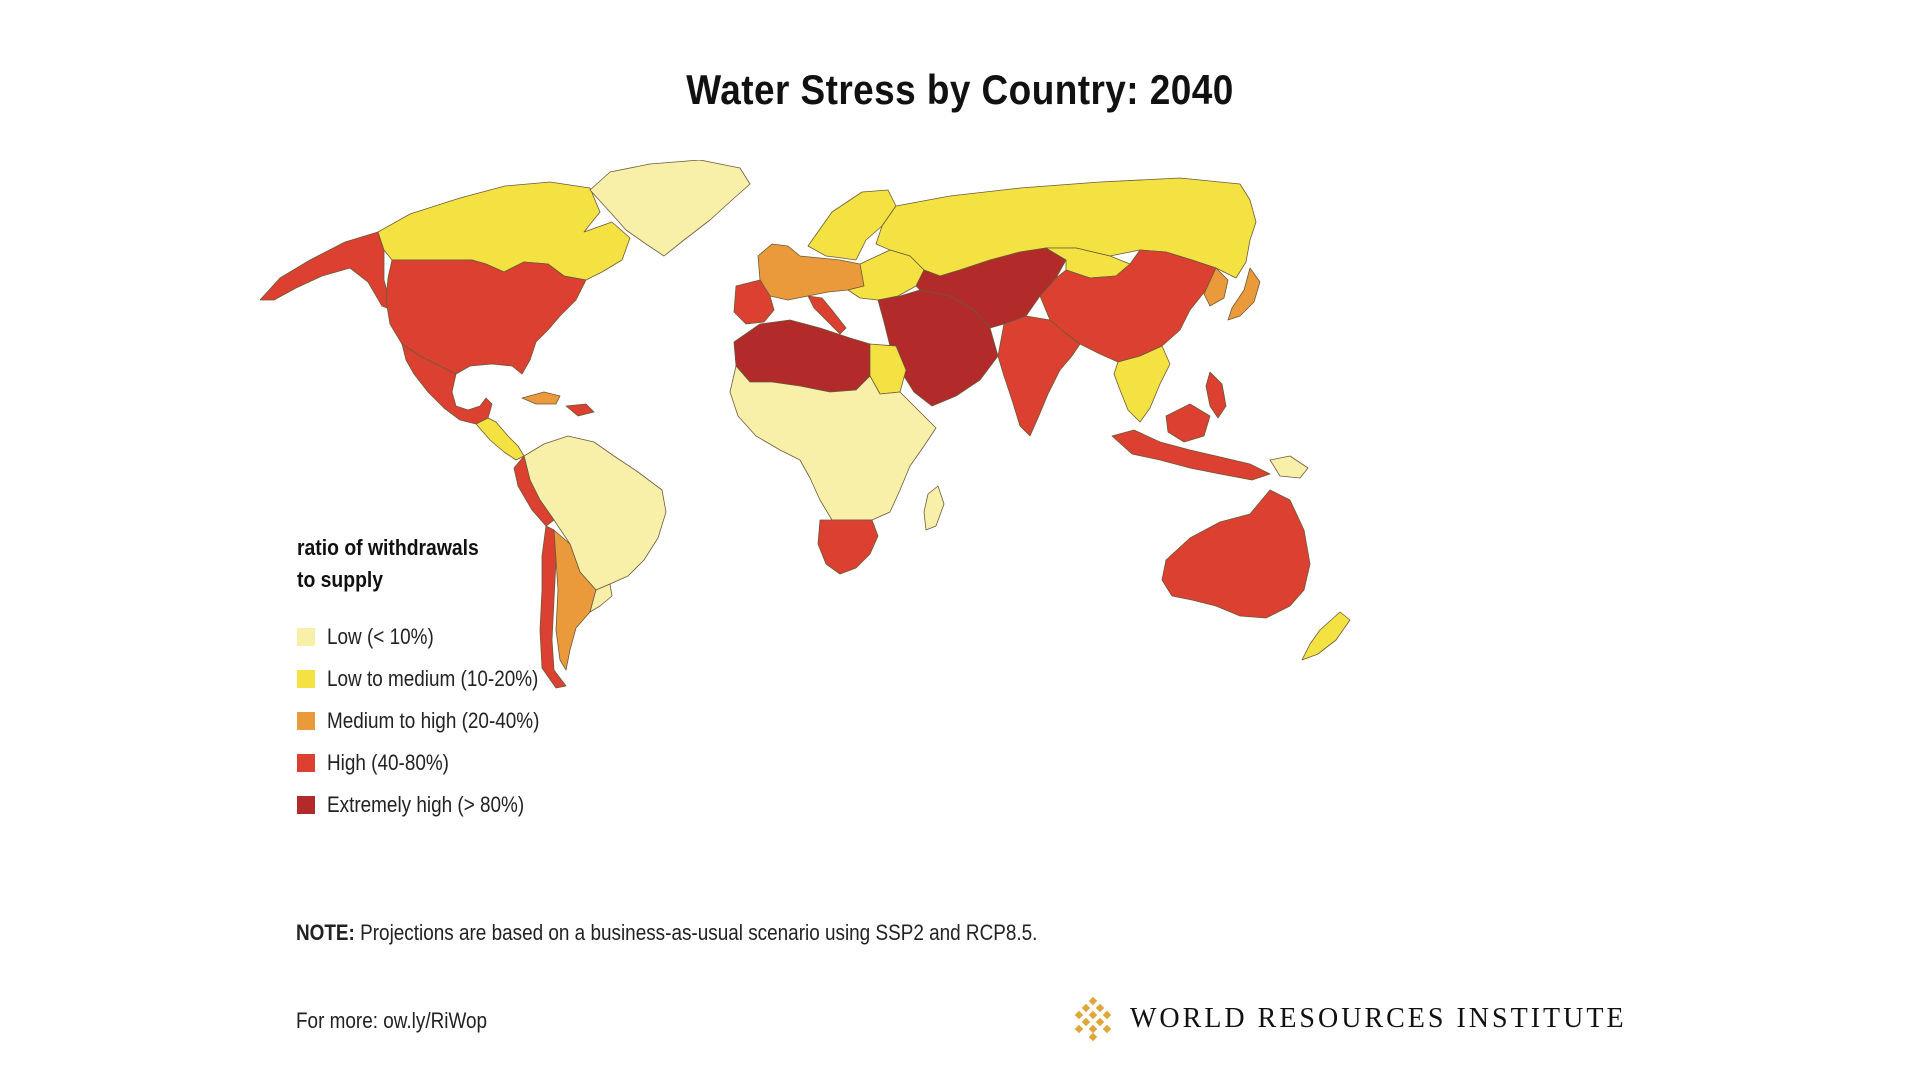 The width and height of the screenshot is (1920, 1080). What do you see at coordinates (1236, 554) in the screenshot?
I see `region-australia` at bounding box center [1236, 554].